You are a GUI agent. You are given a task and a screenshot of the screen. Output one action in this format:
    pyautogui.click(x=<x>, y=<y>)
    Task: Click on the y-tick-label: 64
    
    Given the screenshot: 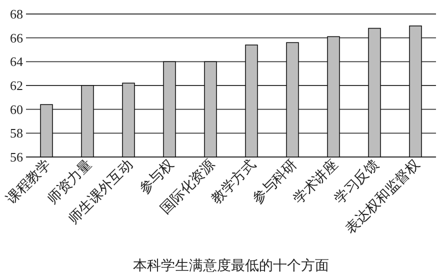 What is the action you would take?
    pyautogui.click(x=17, y=62)
    